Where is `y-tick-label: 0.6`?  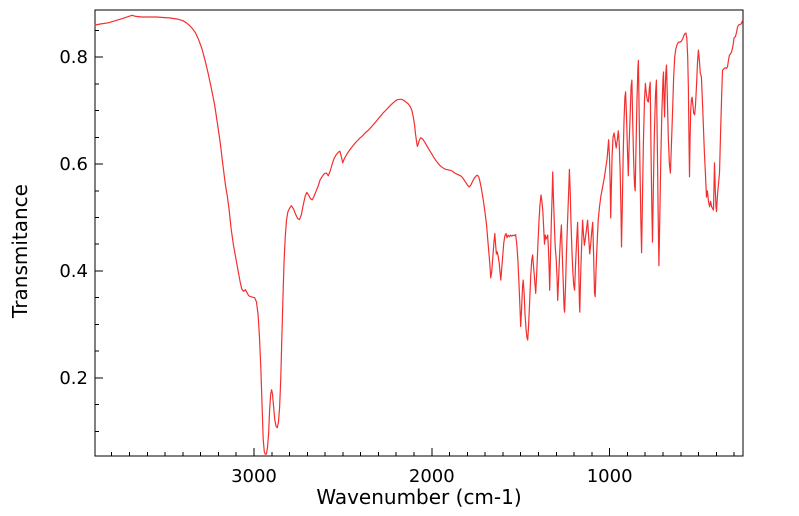 y-tick-label: 0.6 is located at coordinates (73, 164).